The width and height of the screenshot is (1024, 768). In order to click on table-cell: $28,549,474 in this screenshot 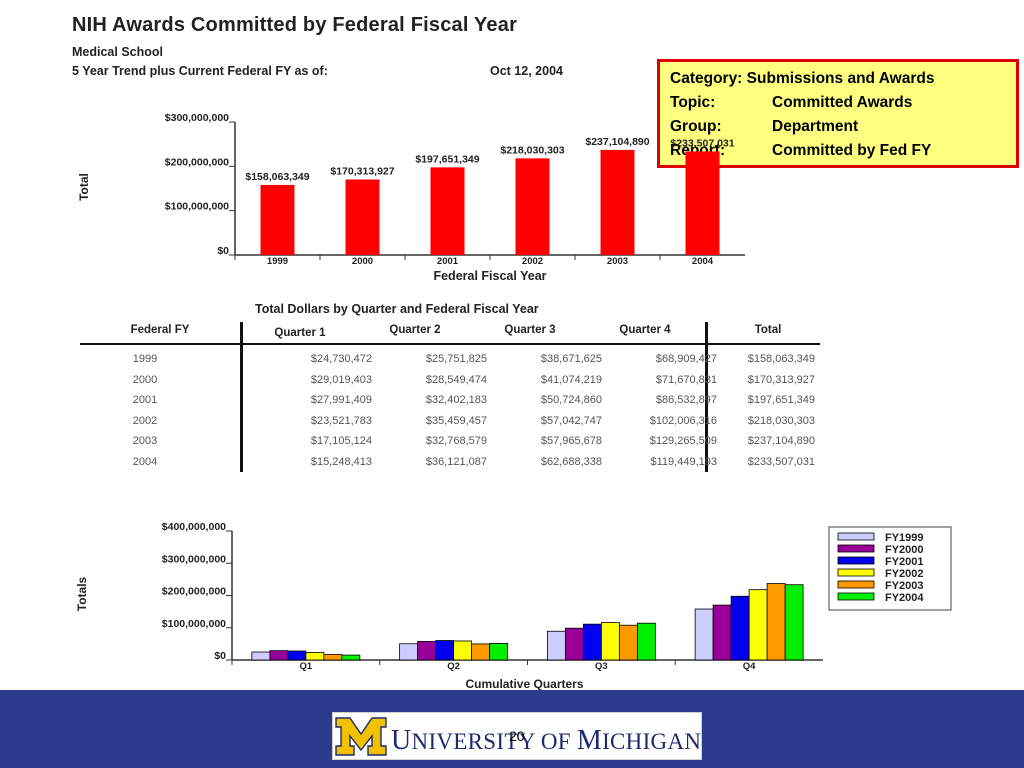, I will do `click(456, 379)`.